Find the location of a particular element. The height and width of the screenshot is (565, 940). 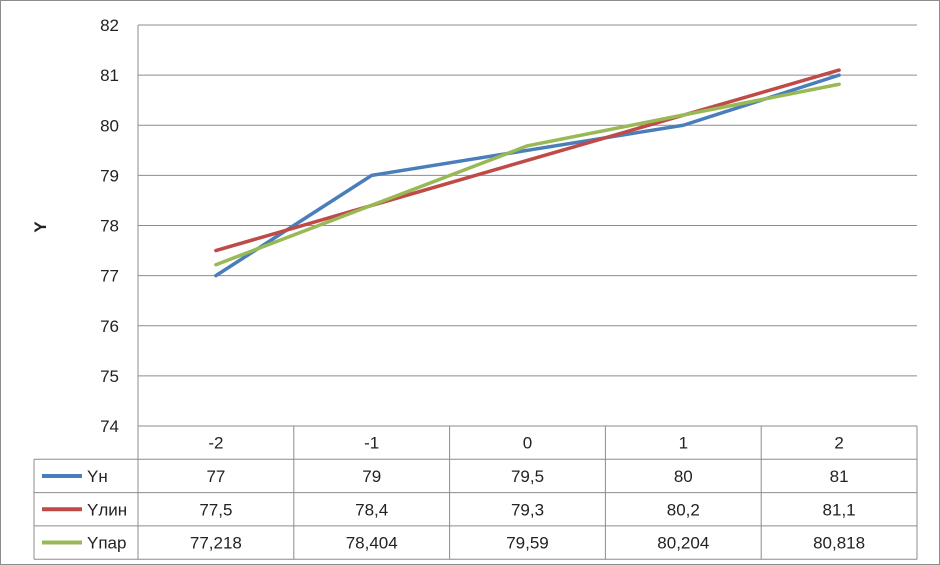

data-label: 77 is located at coordinates (215, 476).